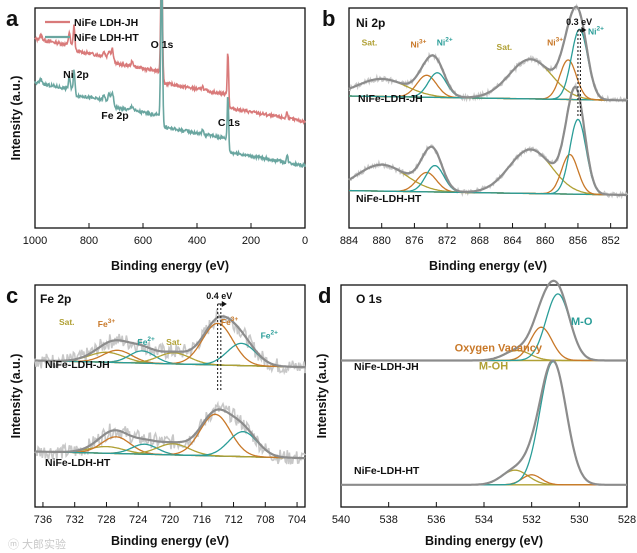  I want to click on panel-title: Fe 2p, so click(55, 299).